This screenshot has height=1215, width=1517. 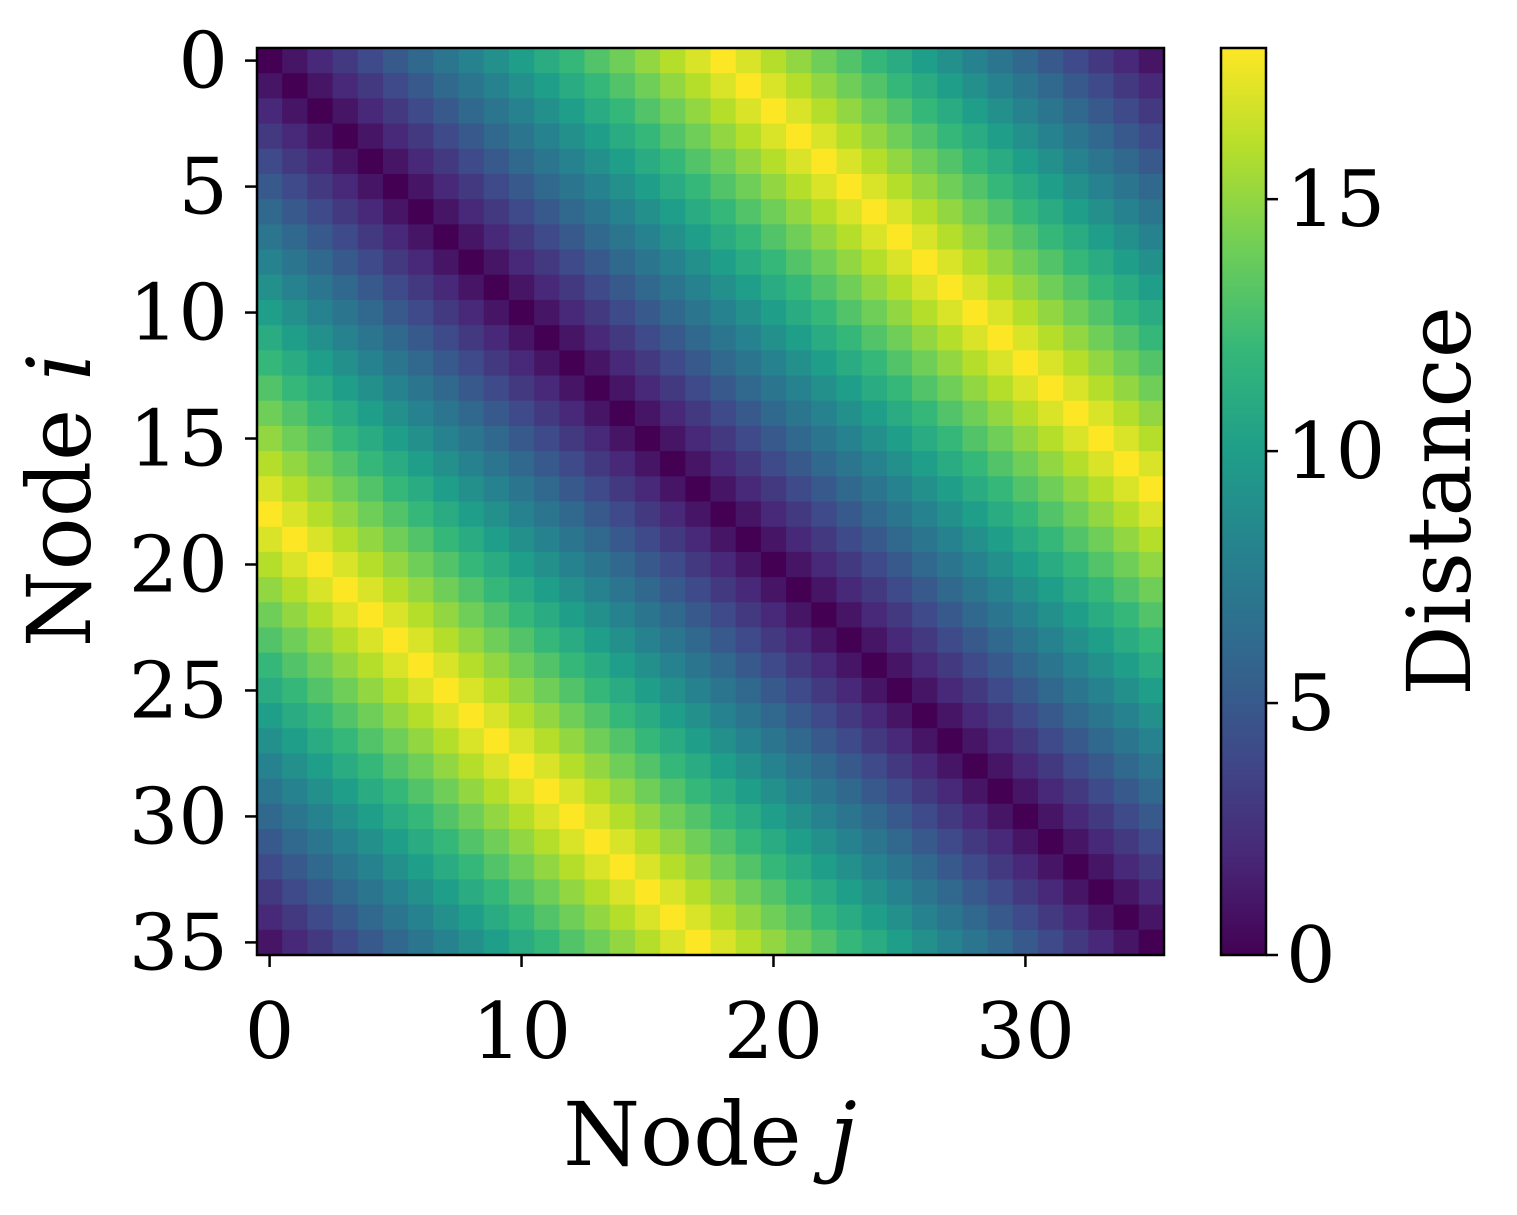 I want to click on y-tick-label: 20, so click(x=178, y=565).